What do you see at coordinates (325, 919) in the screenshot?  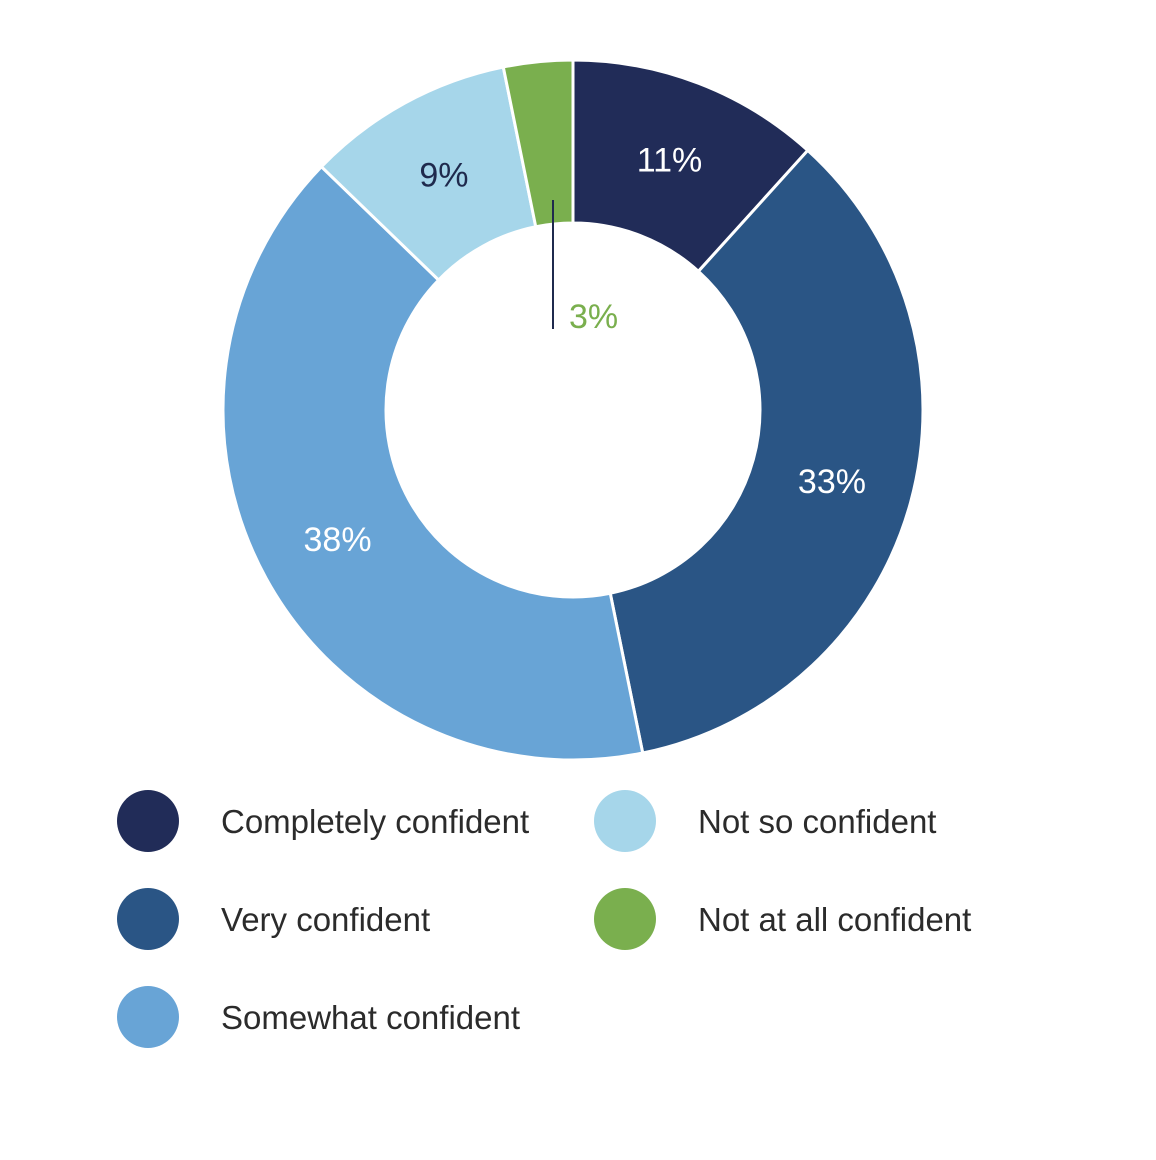 I see `legend-label-very-confident: Very confident` at bounding box center [325, 919].